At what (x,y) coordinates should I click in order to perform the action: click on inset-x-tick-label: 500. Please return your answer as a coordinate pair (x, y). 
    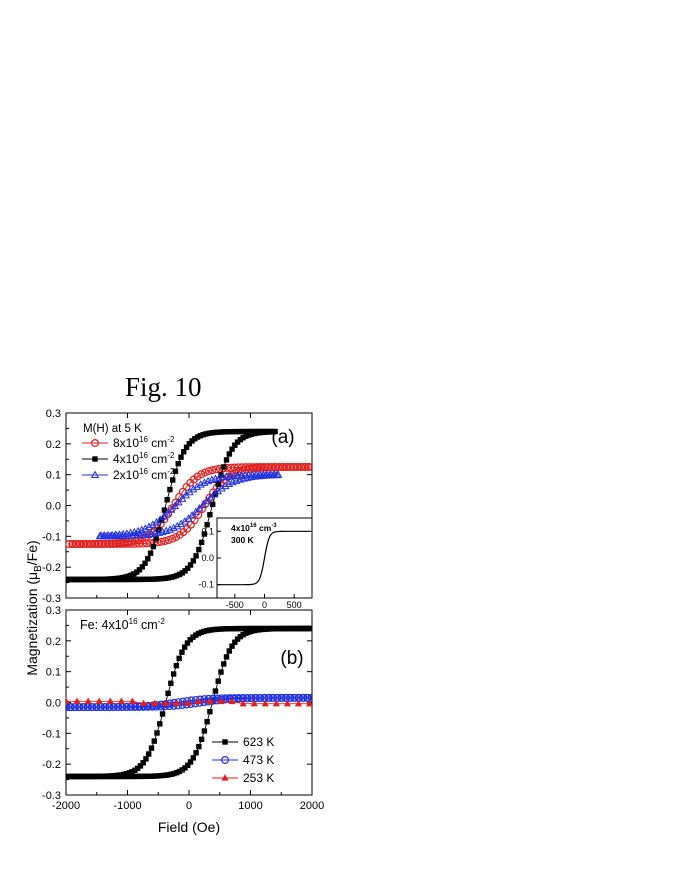
    Looking at the image, I should click on (294, 605).